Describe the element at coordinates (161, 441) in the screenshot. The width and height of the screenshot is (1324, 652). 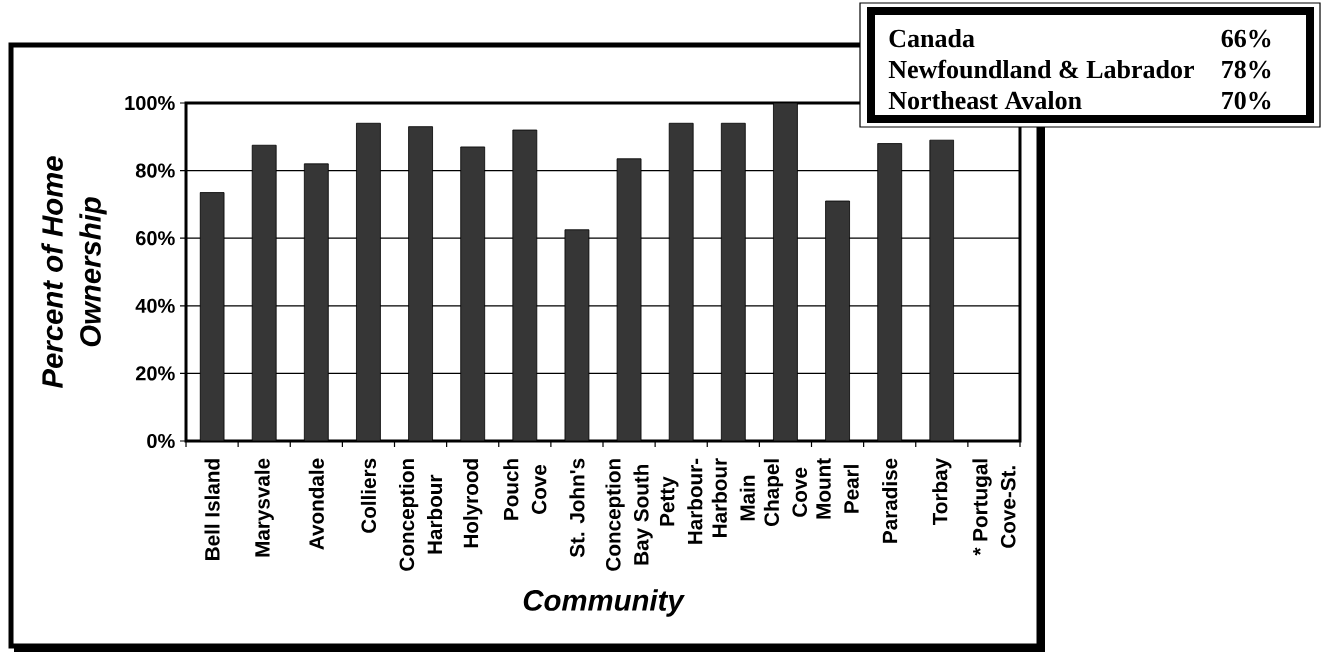
I see `y-tick-label: 0%` at that location.